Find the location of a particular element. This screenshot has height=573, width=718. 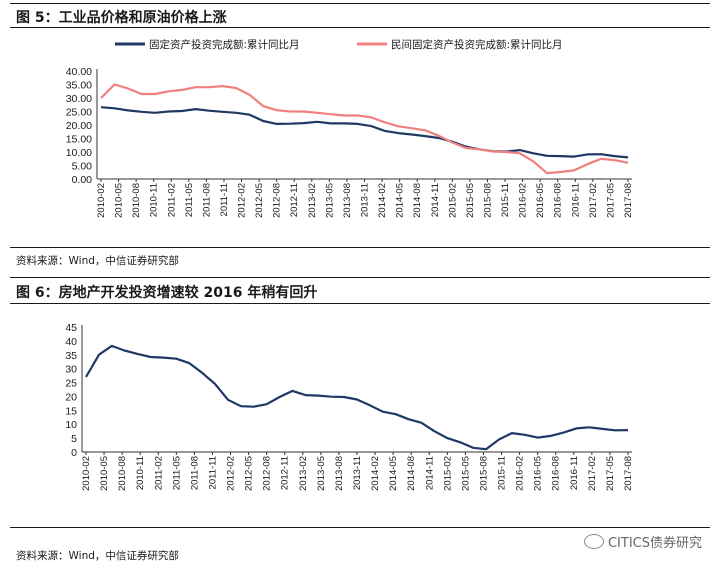

figure-6-source-rule is located at coordinates (360, 527).